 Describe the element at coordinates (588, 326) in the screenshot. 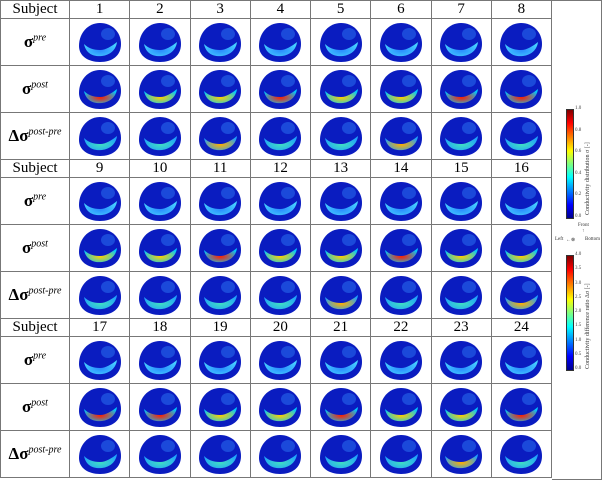

I see `colorbar-delta-label: Conductivity difference ratio Δσ [-]` at that location.